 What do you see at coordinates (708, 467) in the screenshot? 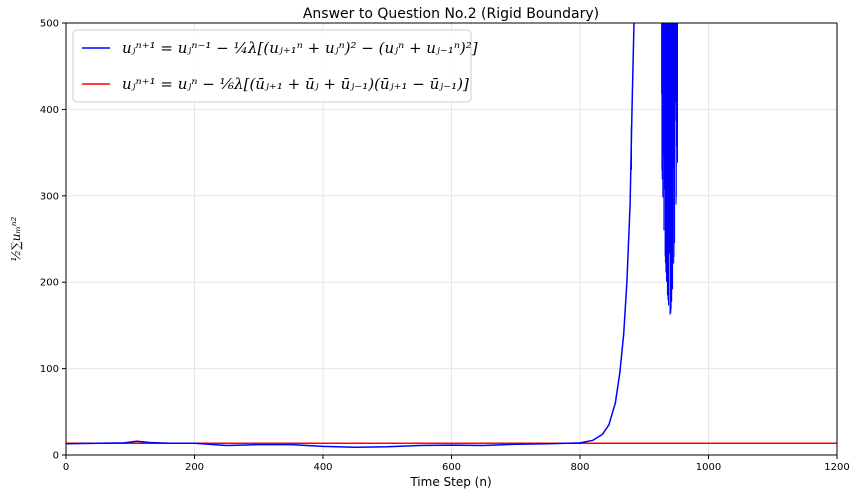
I see `x-tick-label: 1000` at bounding box center [708, 467].